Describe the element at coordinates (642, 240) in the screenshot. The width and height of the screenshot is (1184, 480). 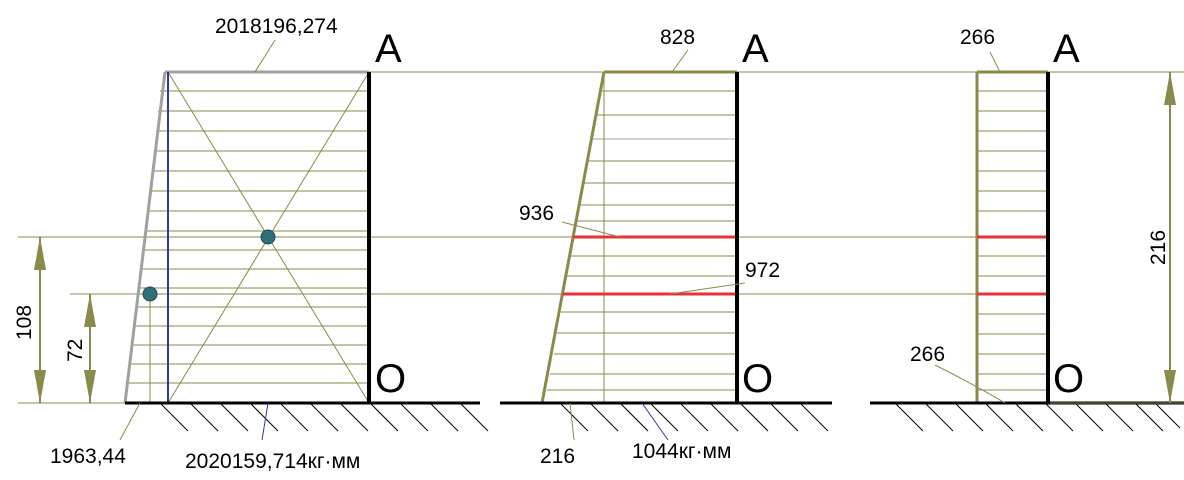
I see `middle-hatch` at that location.